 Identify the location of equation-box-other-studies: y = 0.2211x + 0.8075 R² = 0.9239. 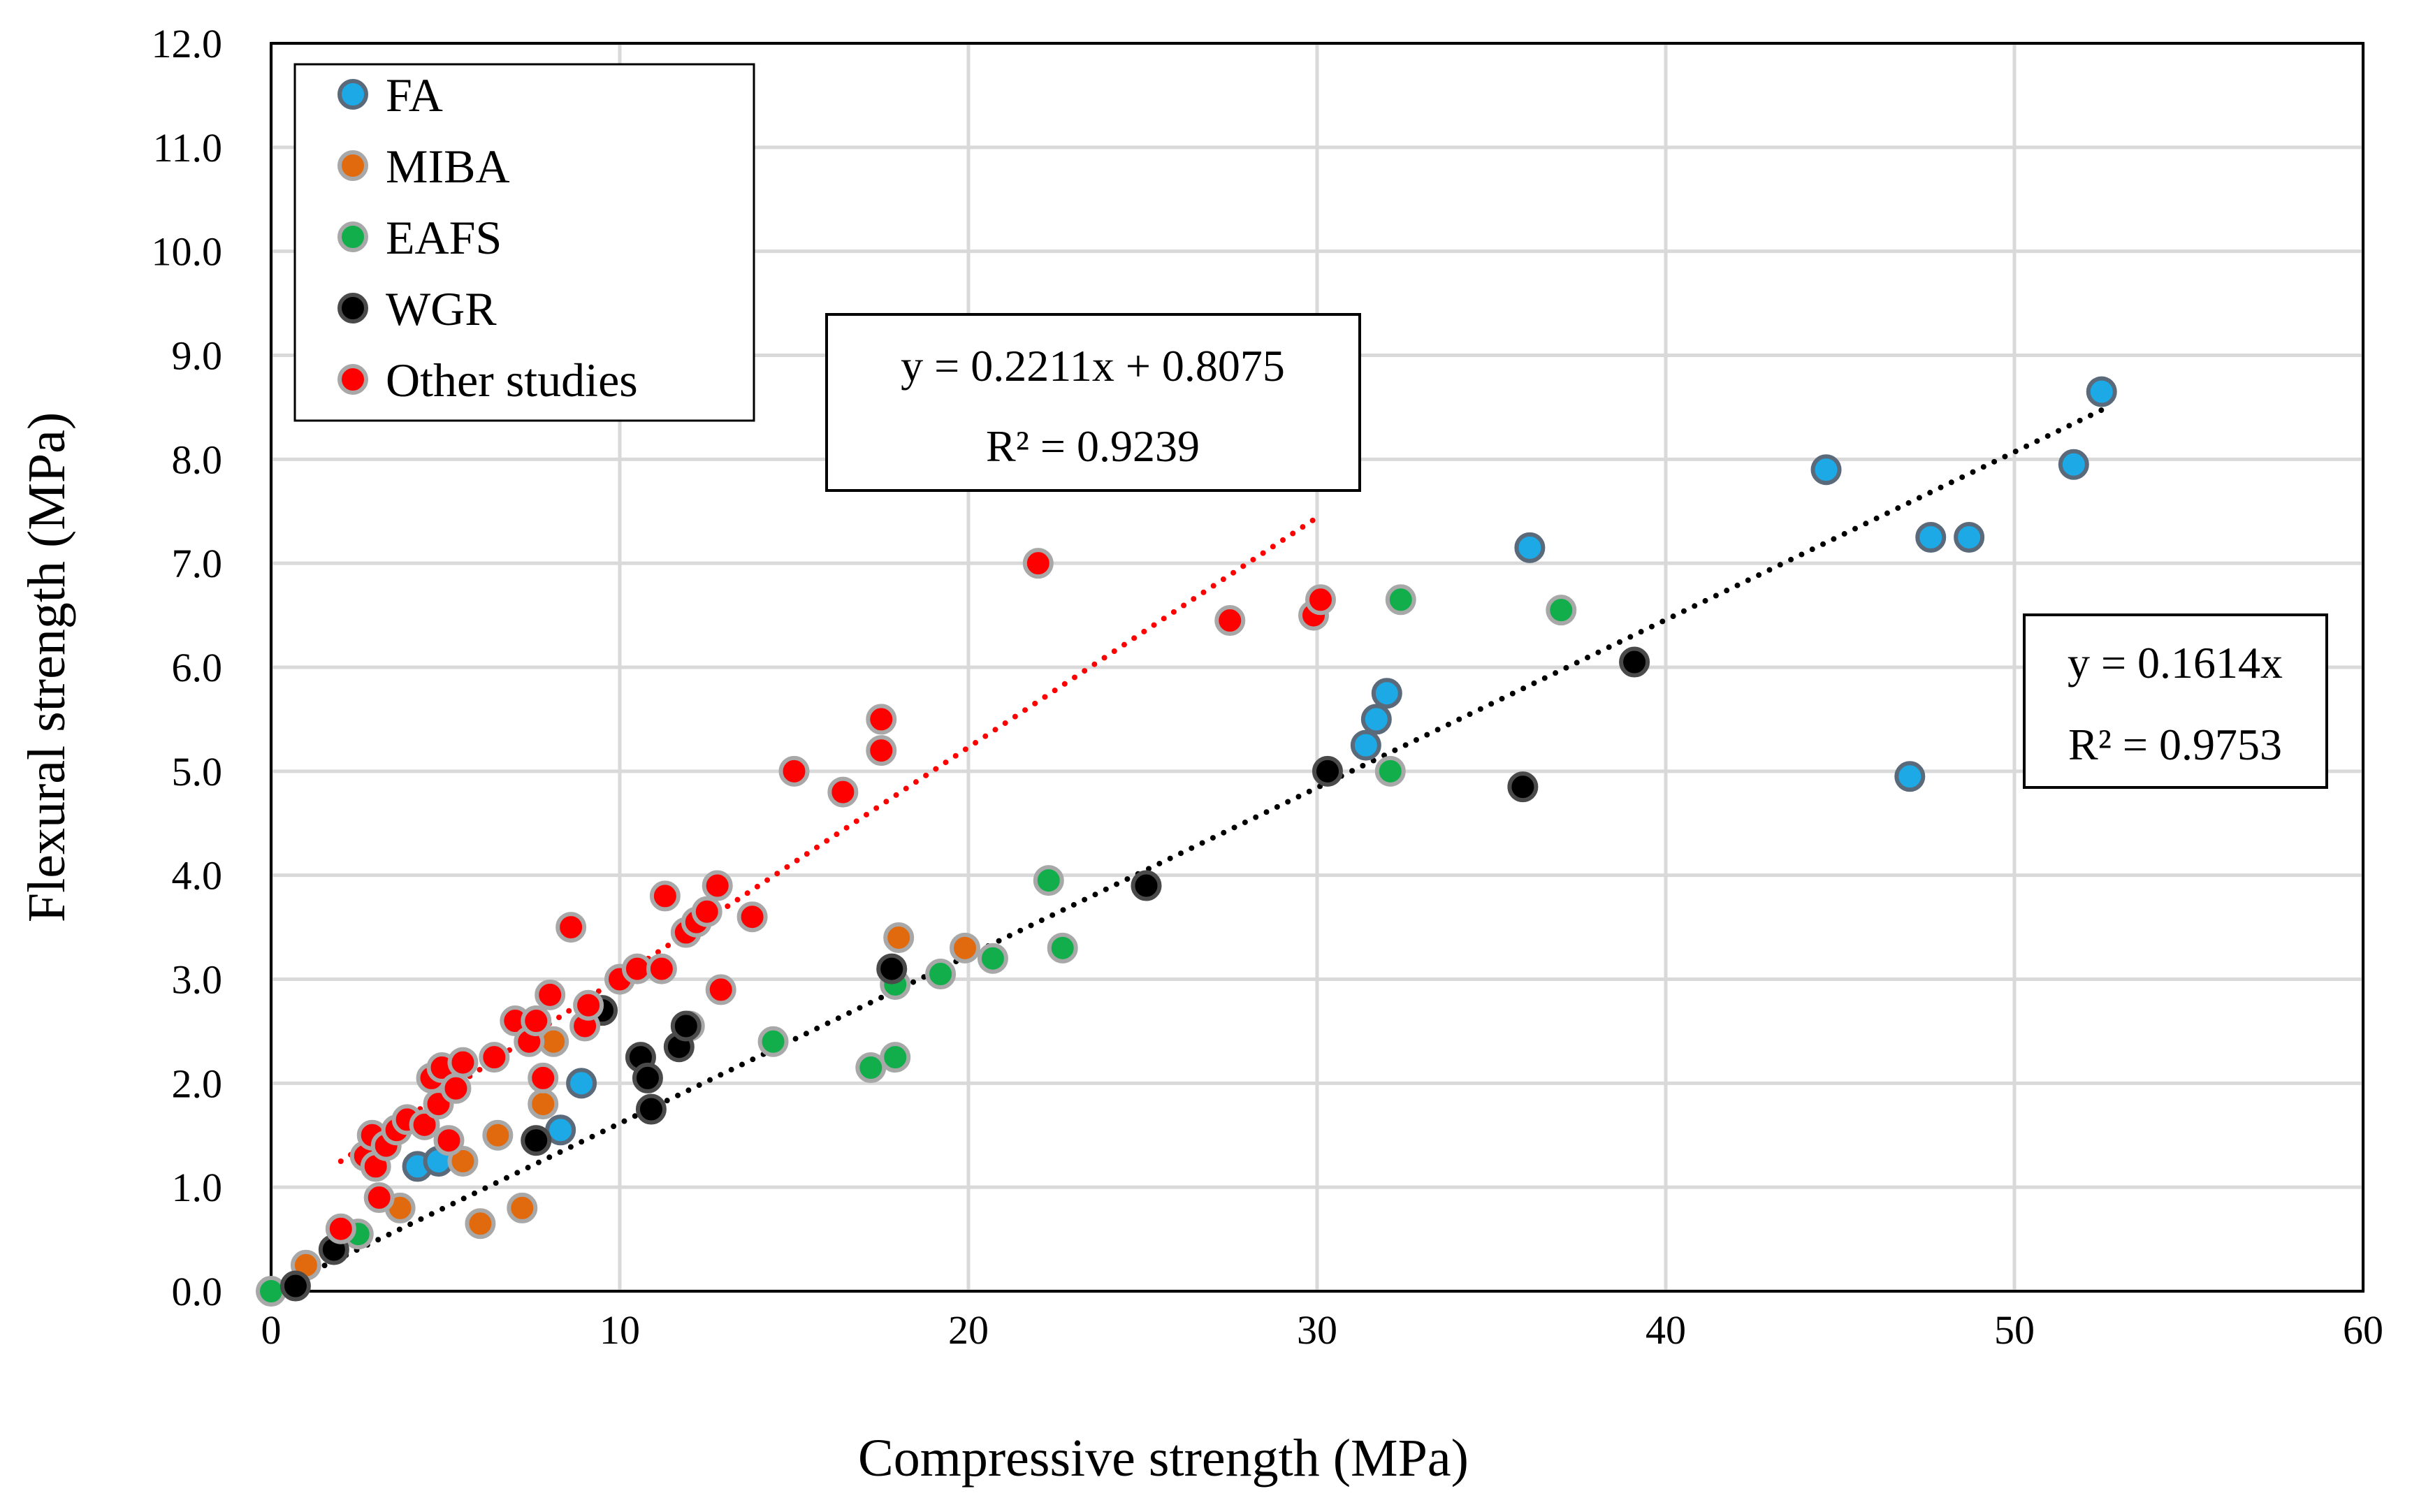
(1093, 402).